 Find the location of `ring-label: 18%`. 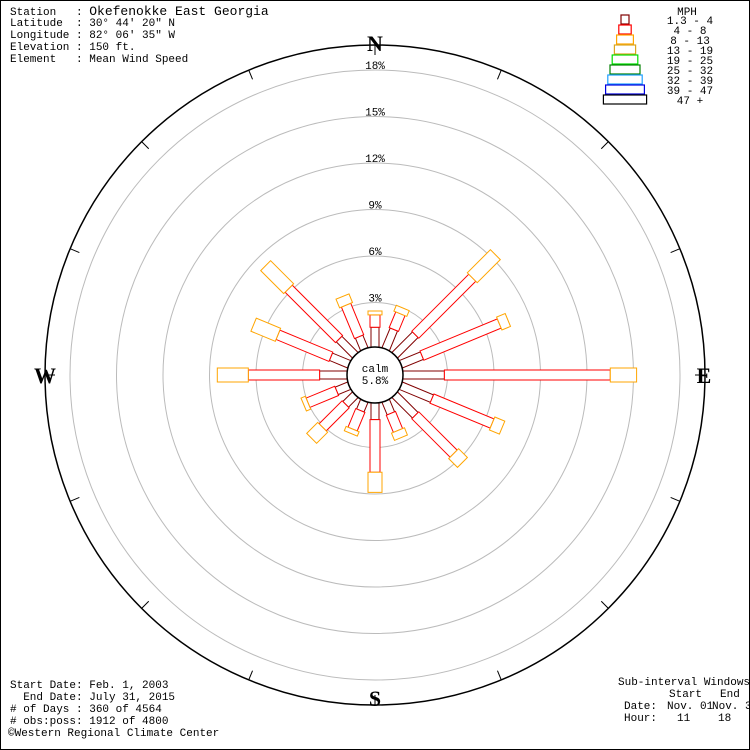

ring-label: 18% is located at coordinates (375, 67).